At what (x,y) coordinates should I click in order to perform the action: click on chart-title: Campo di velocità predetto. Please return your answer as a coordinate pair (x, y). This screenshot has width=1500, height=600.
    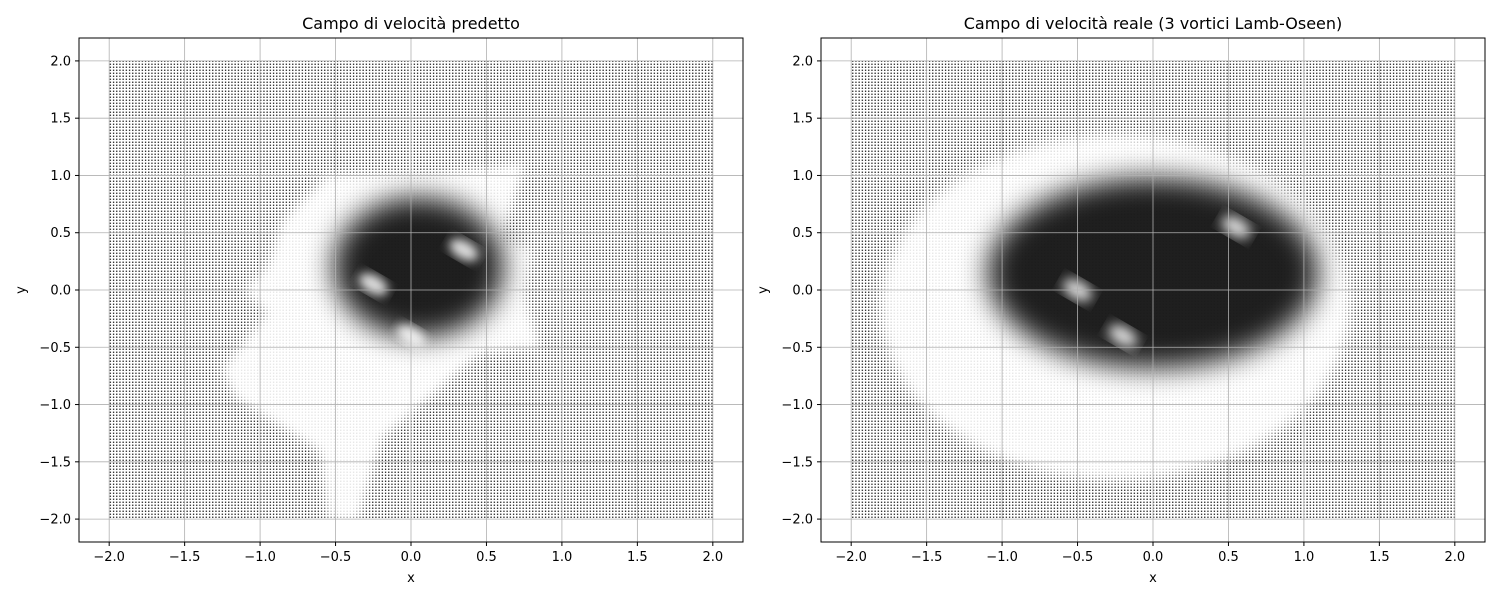
    Looking at the image, I should click on (411, 23).